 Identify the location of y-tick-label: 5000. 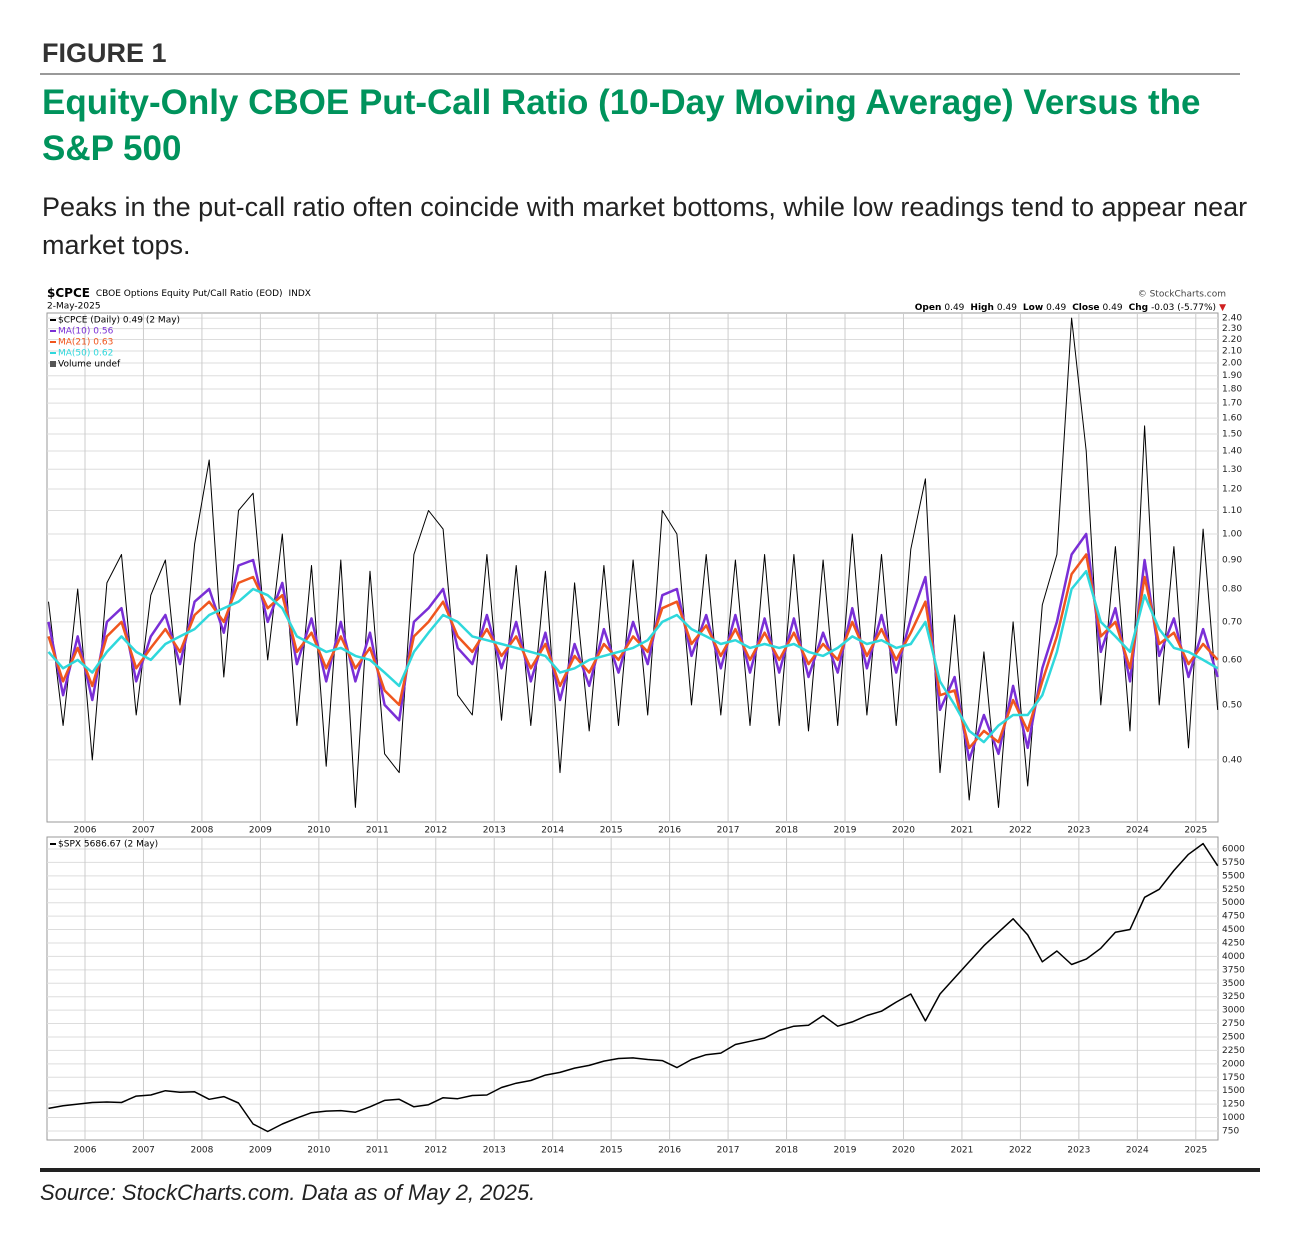
(1233, 903).